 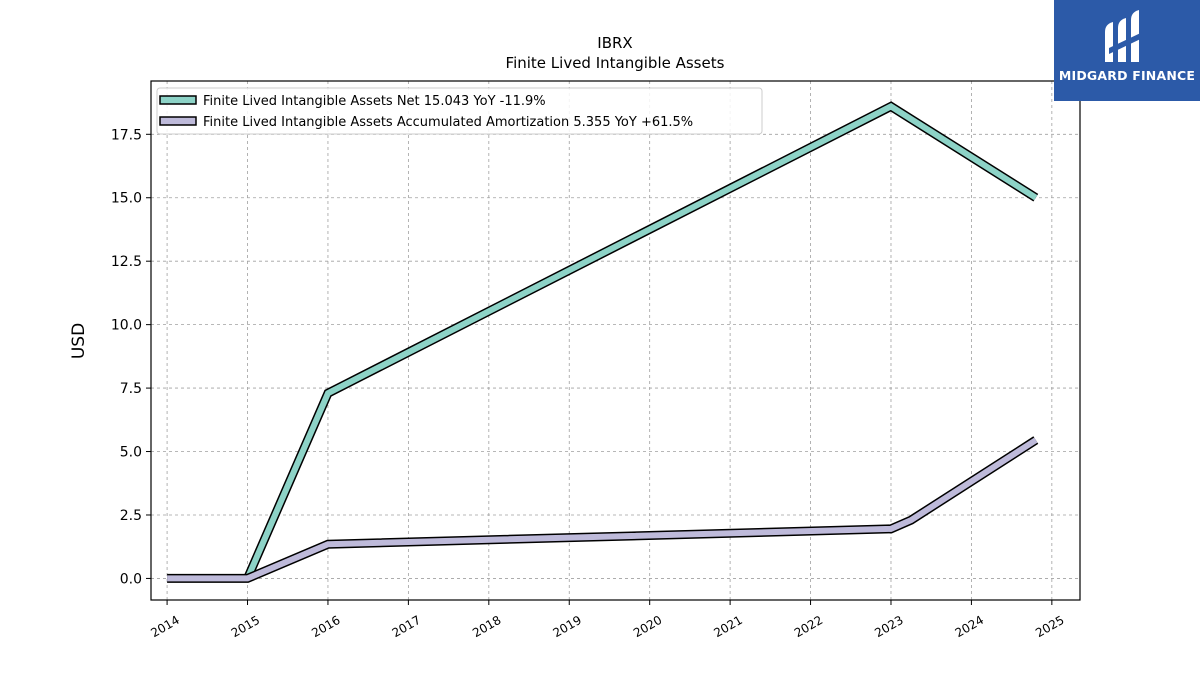 I want to click on logo-mark-icon, so click(x=1126, y=36).